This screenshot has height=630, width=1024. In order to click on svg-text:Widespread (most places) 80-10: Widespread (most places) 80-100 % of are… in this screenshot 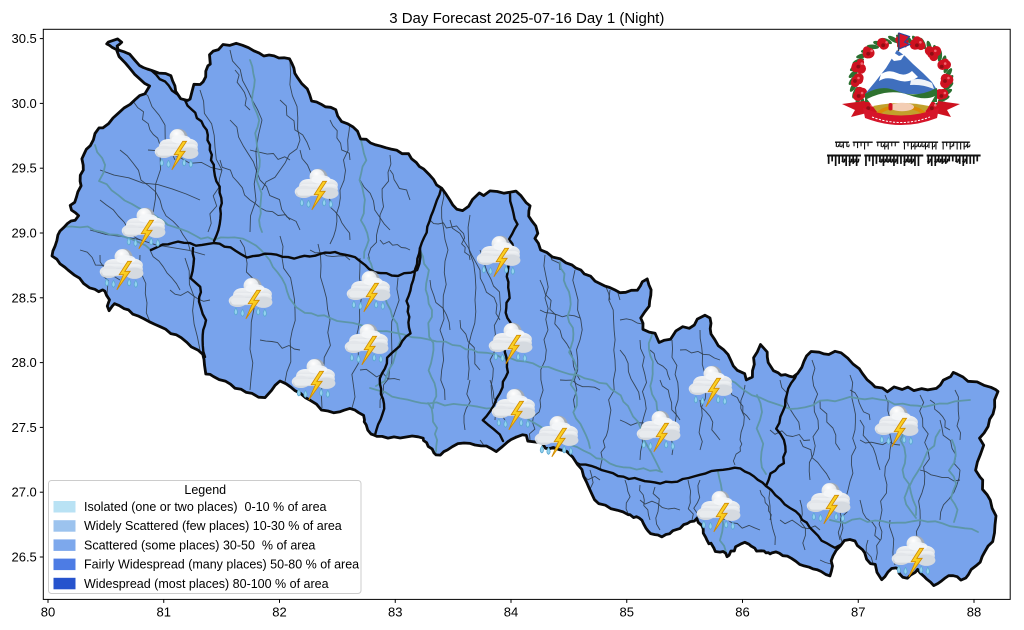, I will do `click(206, 584)`.